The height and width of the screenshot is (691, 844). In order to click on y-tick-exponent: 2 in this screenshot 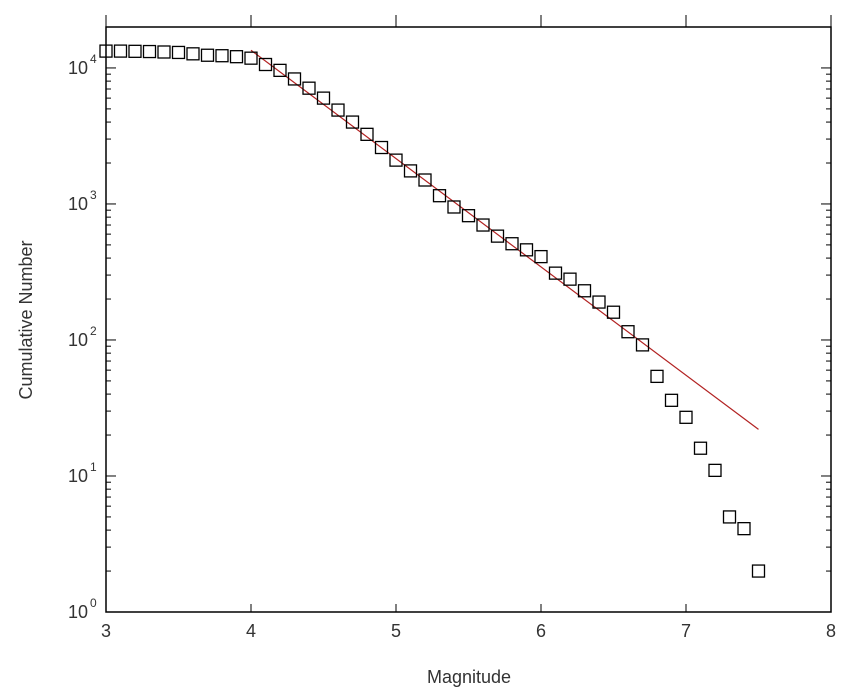, I will do `click(93, 331)`.